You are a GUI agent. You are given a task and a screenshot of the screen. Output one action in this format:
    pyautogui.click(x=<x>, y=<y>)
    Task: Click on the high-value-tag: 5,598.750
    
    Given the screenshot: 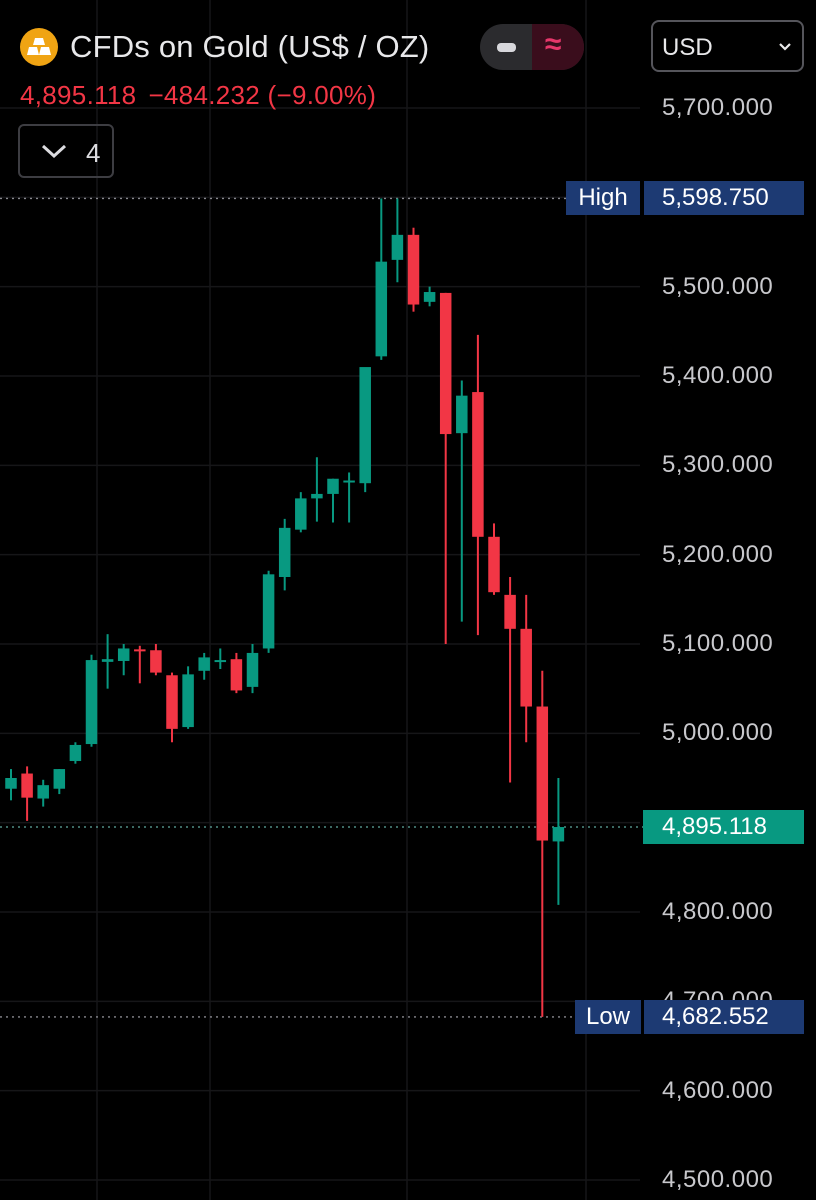 What is the action you would take?
    pyautogui.click(x=724, y=198)
    